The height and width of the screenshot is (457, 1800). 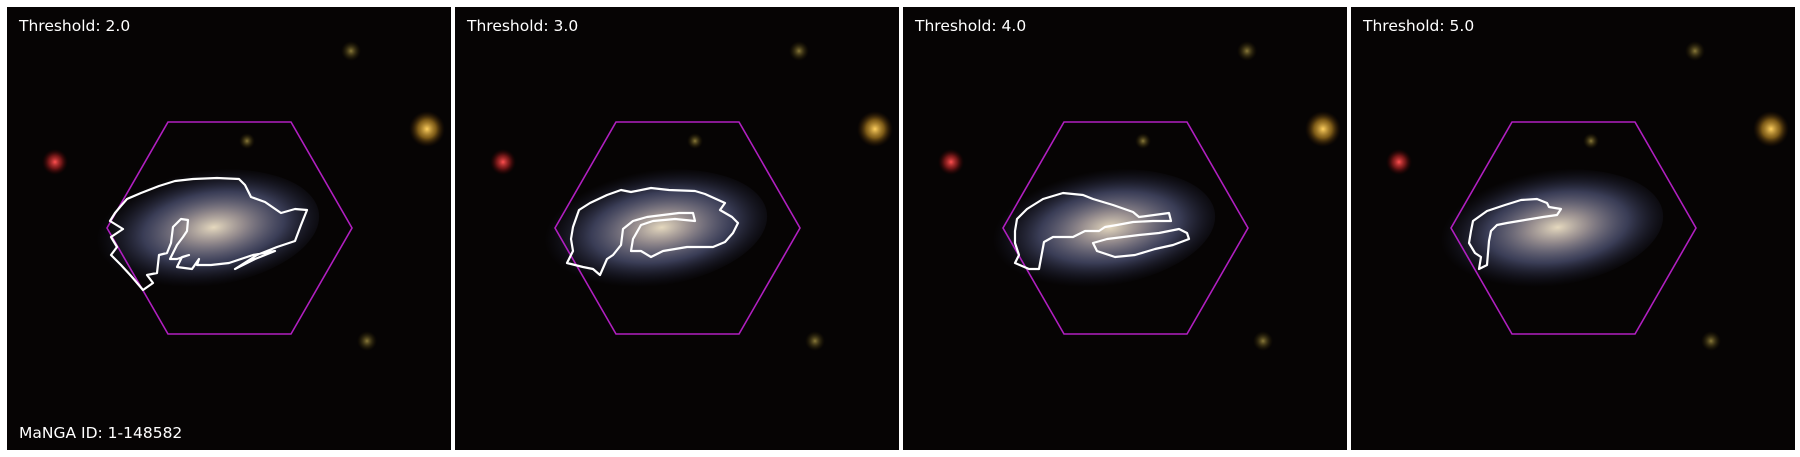 What do you see at coordinates (75, 26) in the screenshot?
I see `threshold-label: Threshold: 2.0` at bounding box center [75, 26].